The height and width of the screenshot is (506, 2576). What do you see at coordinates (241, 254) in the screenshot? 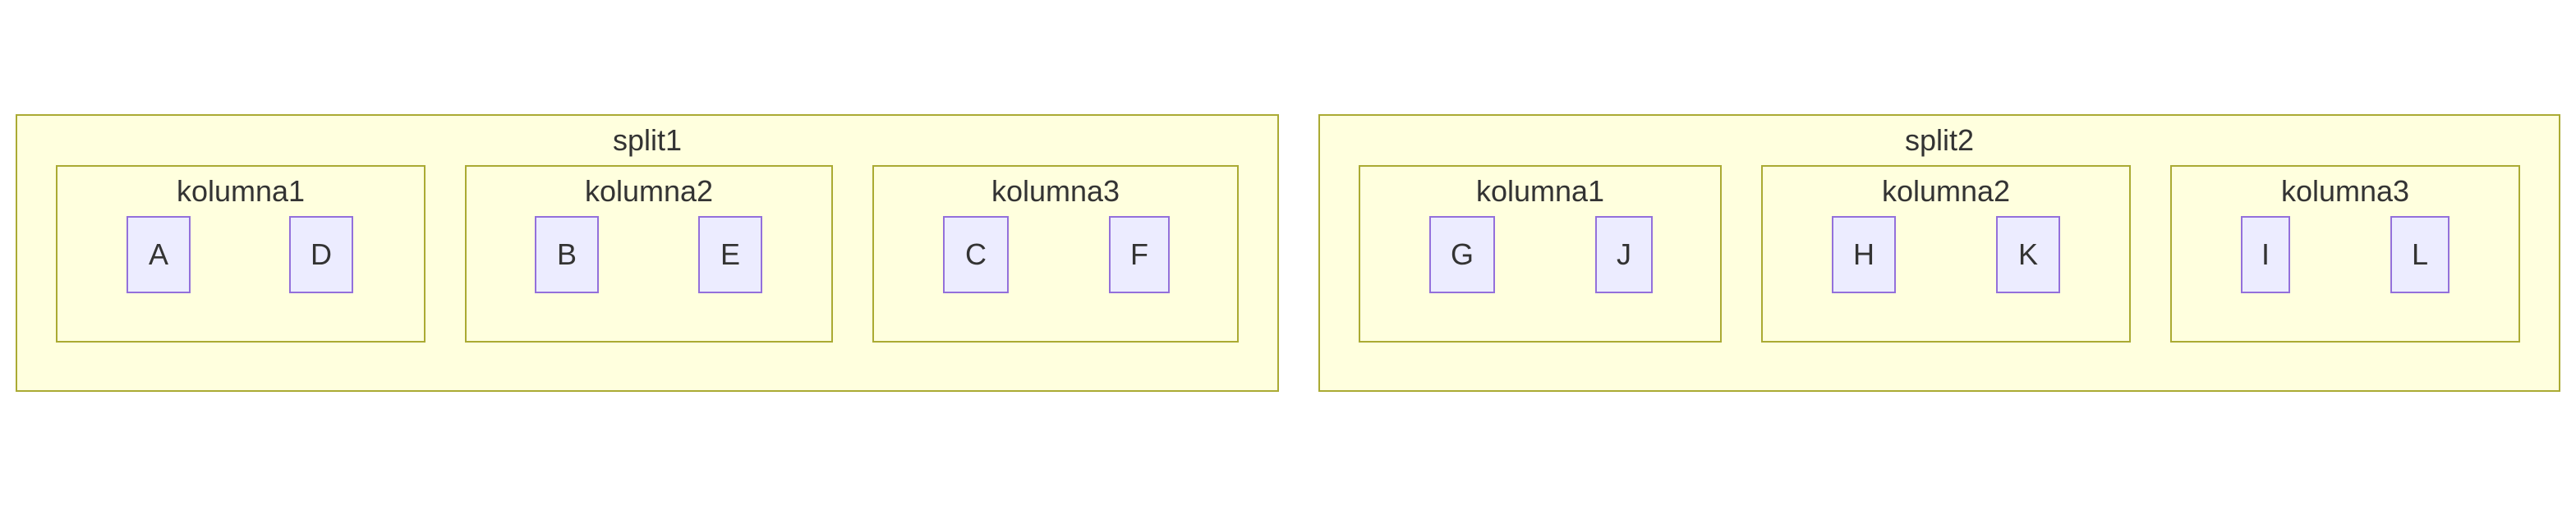
I see `split1-kolumna1-cluster: kolumna1 A D` at bounding box center [241, 254].